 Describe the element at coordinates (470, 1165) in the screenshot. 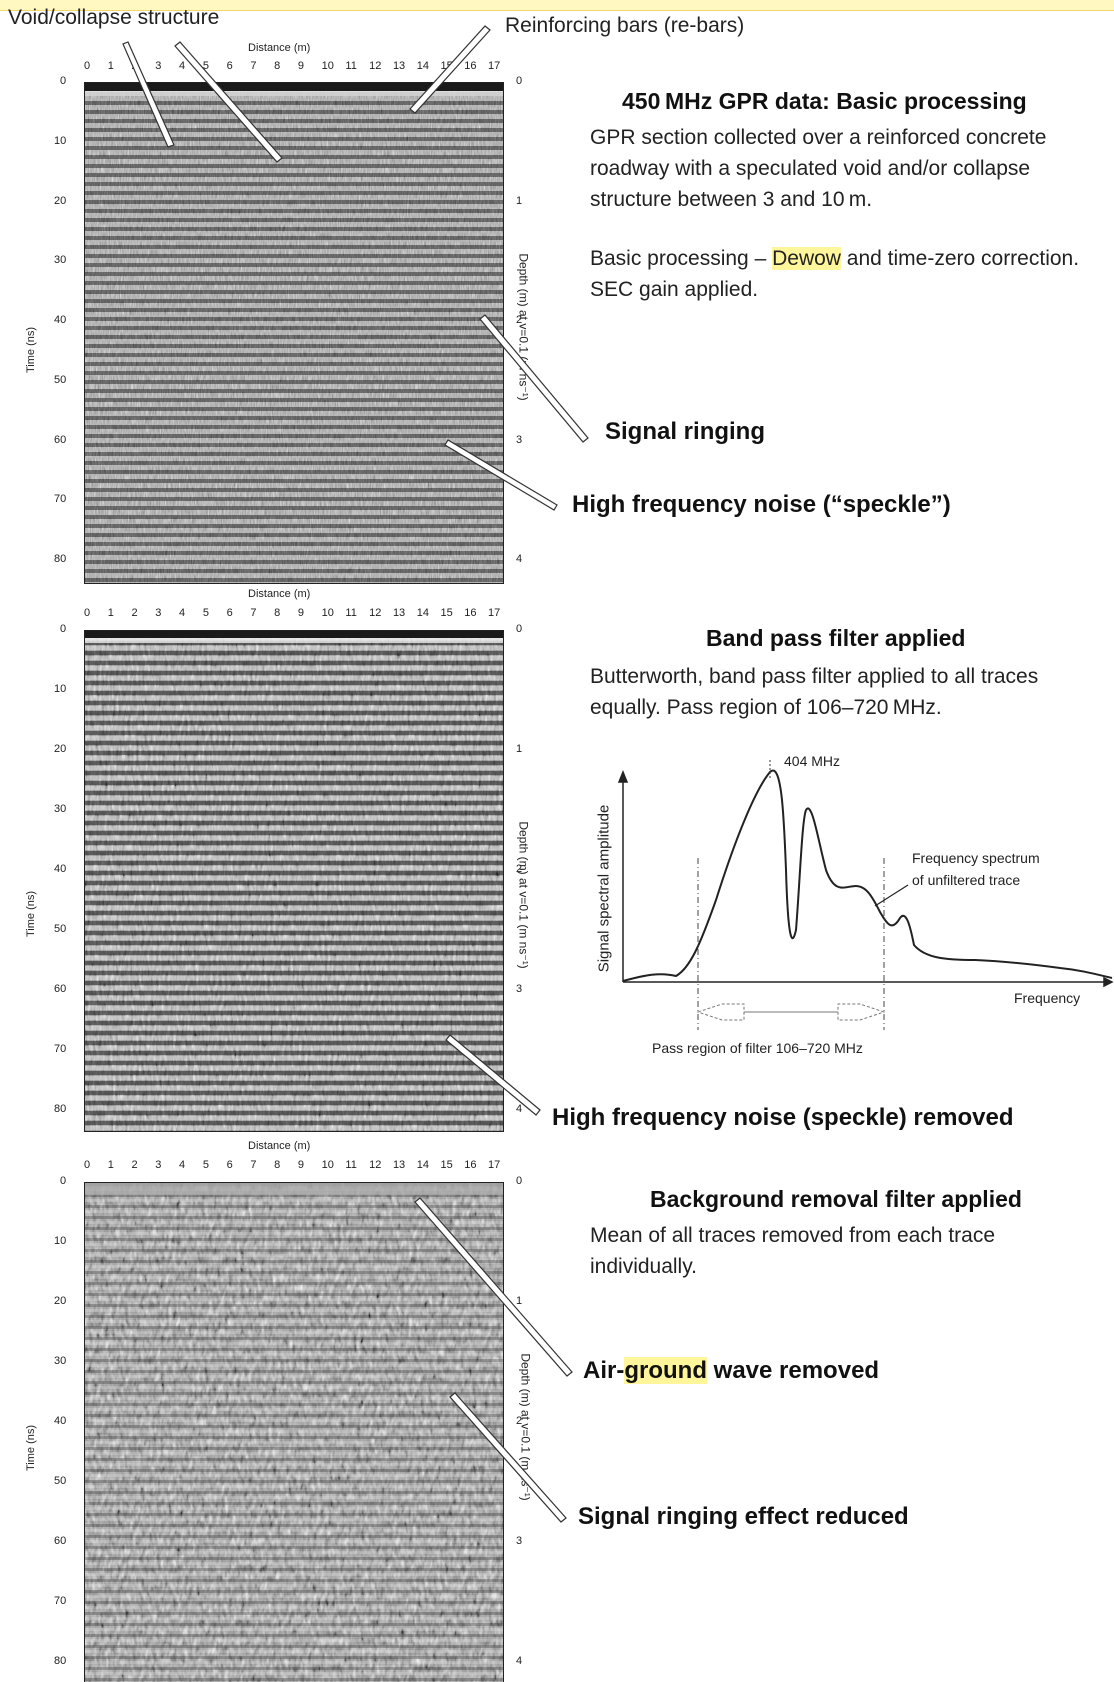

I see `distance-tick: 16` at that location.